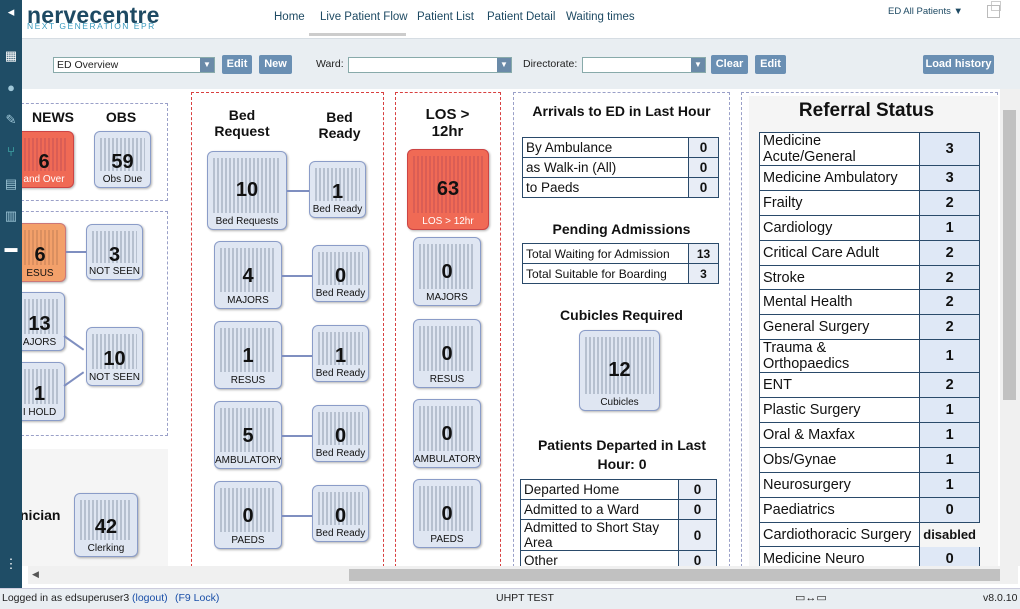 Image resolution: width=1020 pixels, height=609 pixels. What do you see at coordinates (114, 377) in the screenshot?
I see `tile-caption: NOT SEEN` at bounding box center [114, 377].